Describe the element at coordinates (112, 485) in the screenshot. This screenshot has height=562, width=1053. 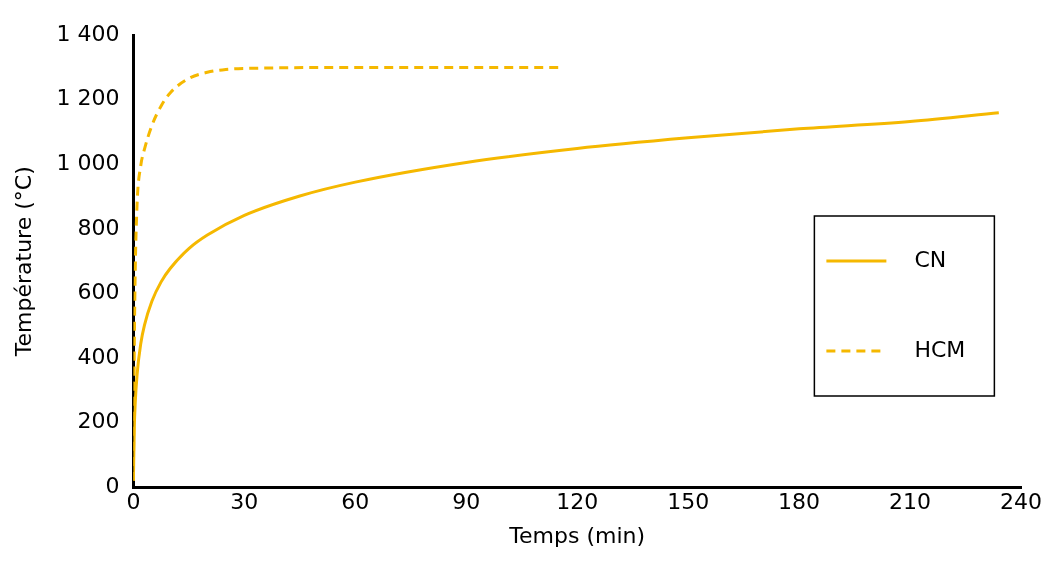
I see `y-tick-label: 0` at that location.